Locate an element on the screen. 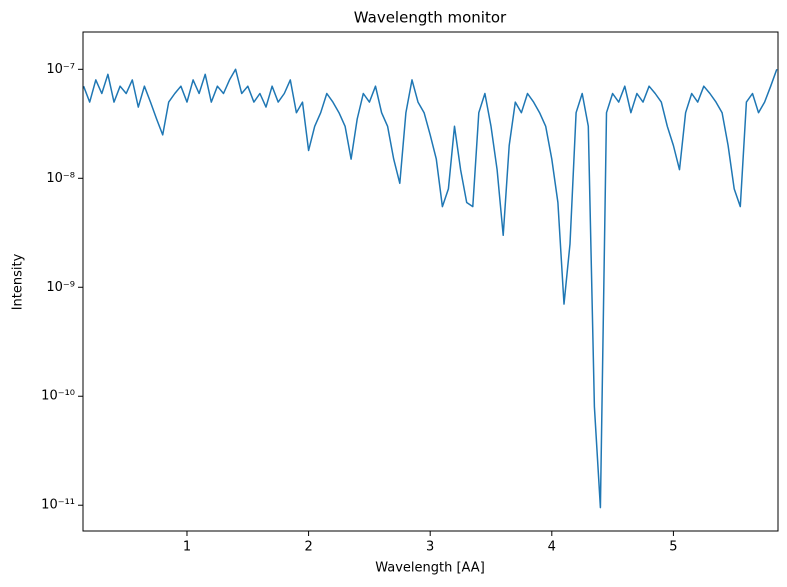  y-tick-label: 10⁻¹¹ is located at coordinates (58, 505).